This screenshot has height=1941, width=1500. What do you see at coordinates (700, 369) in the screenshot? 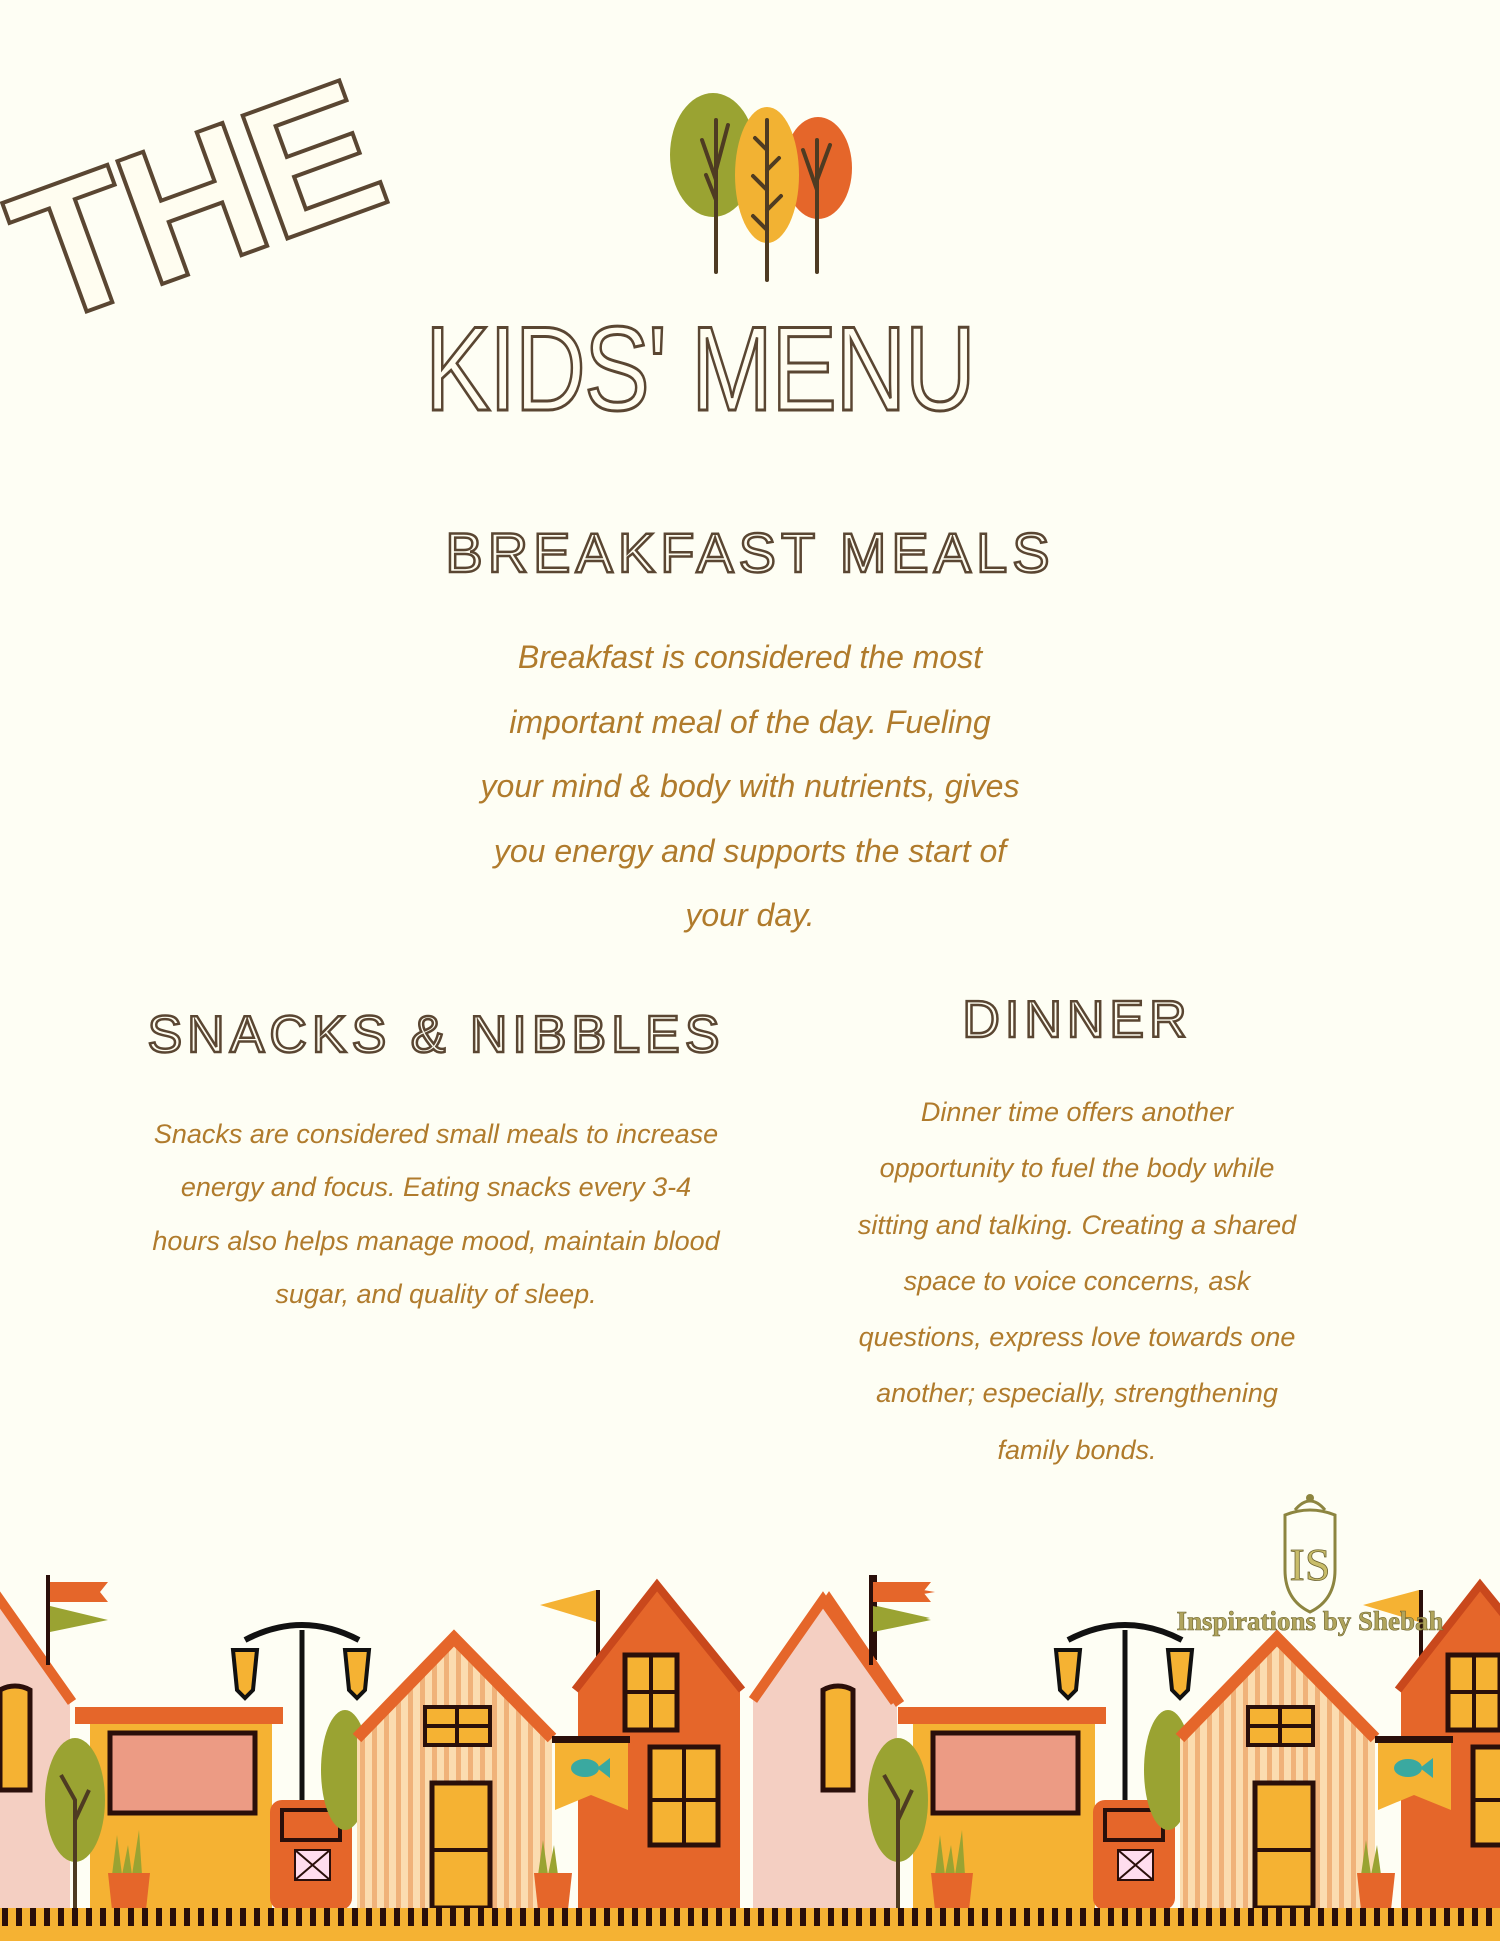
I see `title-kids-menu: KIDS' MENU` at bounding box center [700, 369].